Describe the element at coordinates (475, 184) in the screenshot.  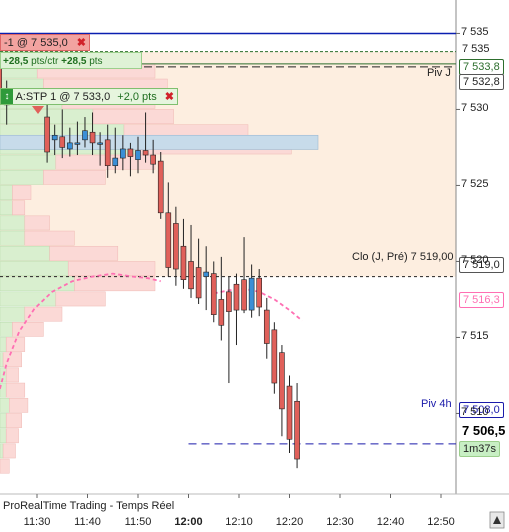
I see `y-tick-label: 7 525` at that location.